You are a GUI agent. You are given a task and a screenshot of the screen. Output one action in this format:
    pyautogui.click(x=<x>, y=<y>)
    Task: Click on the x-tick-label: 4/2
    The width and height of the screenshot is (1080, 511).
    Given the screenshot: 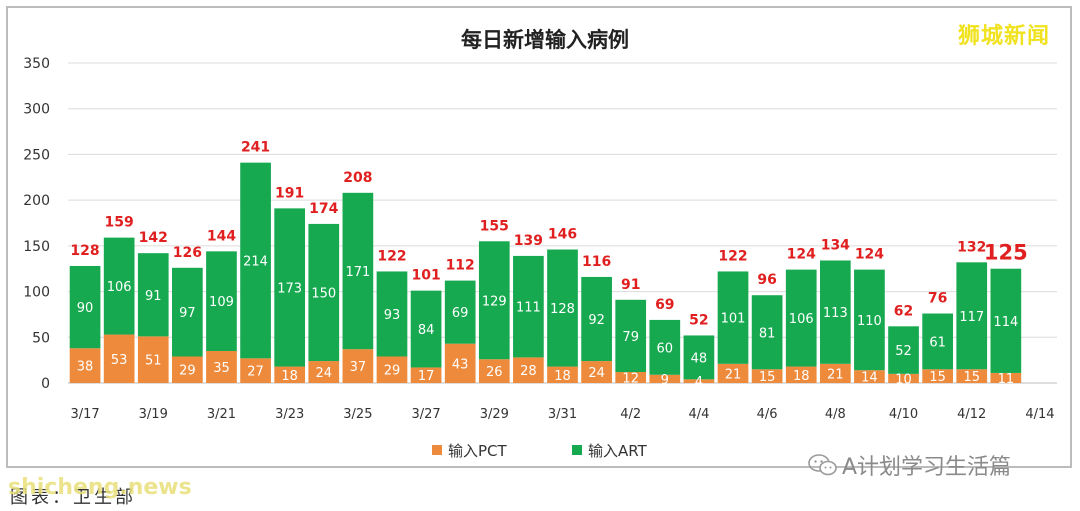 What is the action you would take?
    pyautogui.click(x=630, y=414)
    